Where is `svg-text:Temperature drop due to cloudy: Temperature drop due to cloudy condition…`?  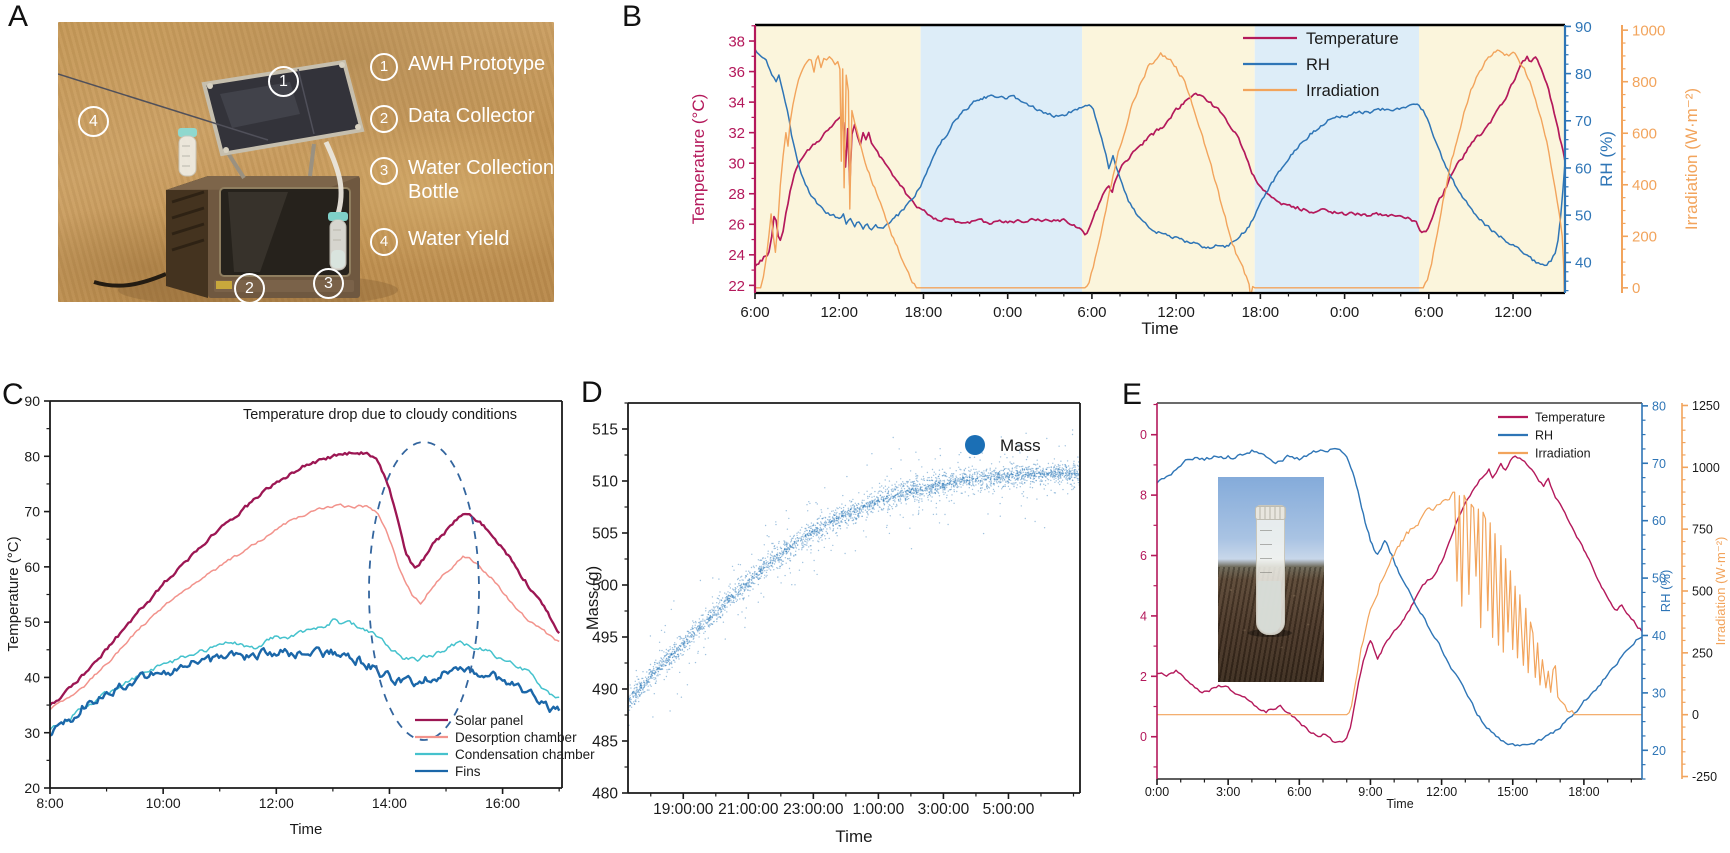
svg-text:Temperature drop due to cloudy: Temperature drop due to cloudy condition… is located at coordinates (380, 415).